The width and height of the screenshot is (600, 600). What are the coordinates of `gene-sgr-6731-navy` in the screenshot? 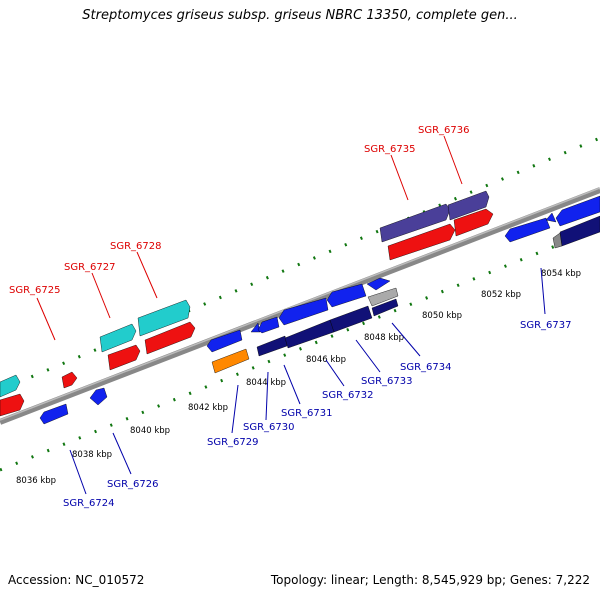 It's located at (272, 346).